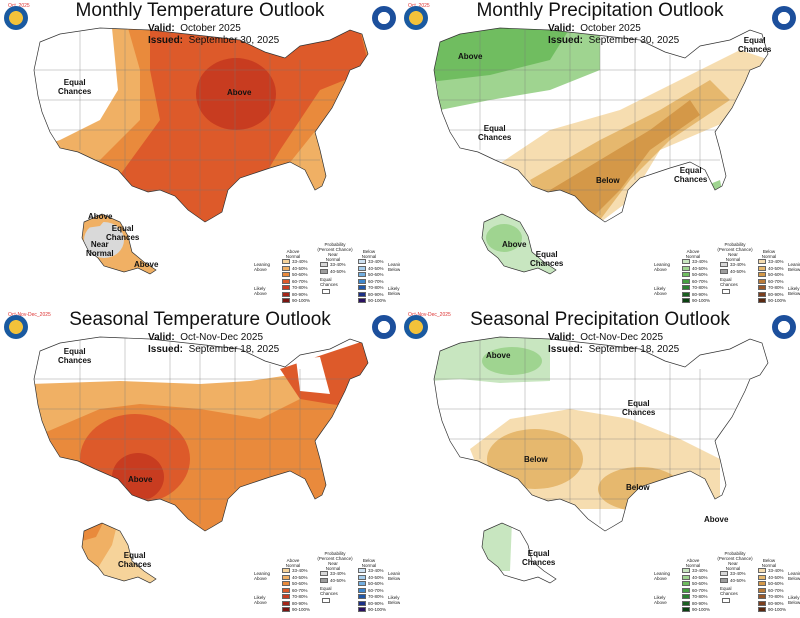 The width and height of the screenshot is (800, 618). What do you see at coordinates (776, 261) in the screenshot?
I see `legend-range-below: 33-40%` at bounding box center [776, 261].